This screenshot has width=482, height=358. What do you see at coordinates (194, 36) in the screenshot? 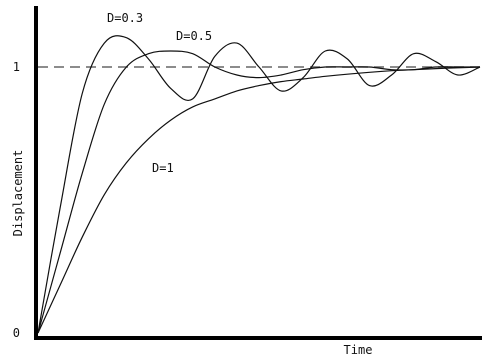
I see `series-label: D=0.5` at bounding box center [194, 36].